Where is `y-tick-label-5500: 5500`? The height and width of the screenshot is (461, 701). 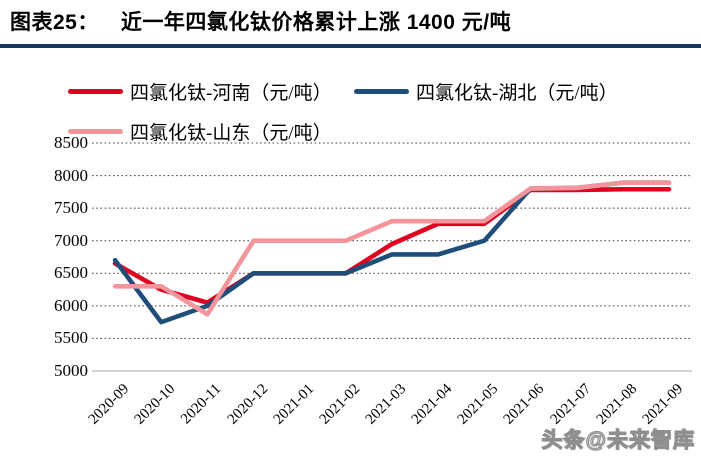
y-tick-label-5500: 5500 is located at coordinates (71, 338).